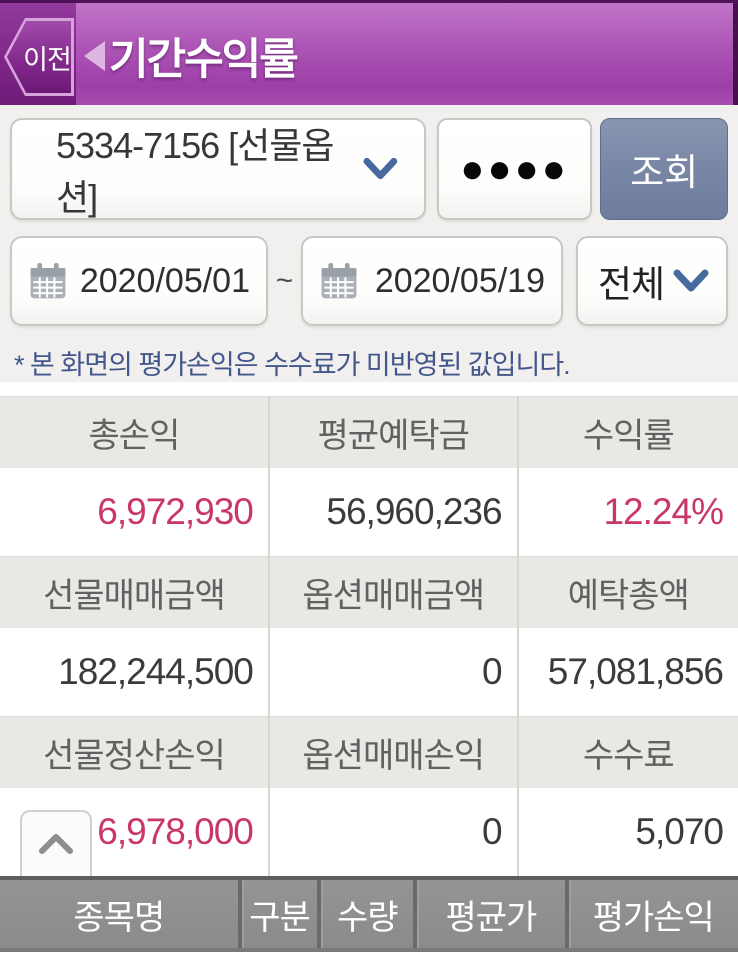  What do you see at coordinates (204, 59) in the screenshot?
I see `page-title: 기간수익률` at bounding box center [204, 59].